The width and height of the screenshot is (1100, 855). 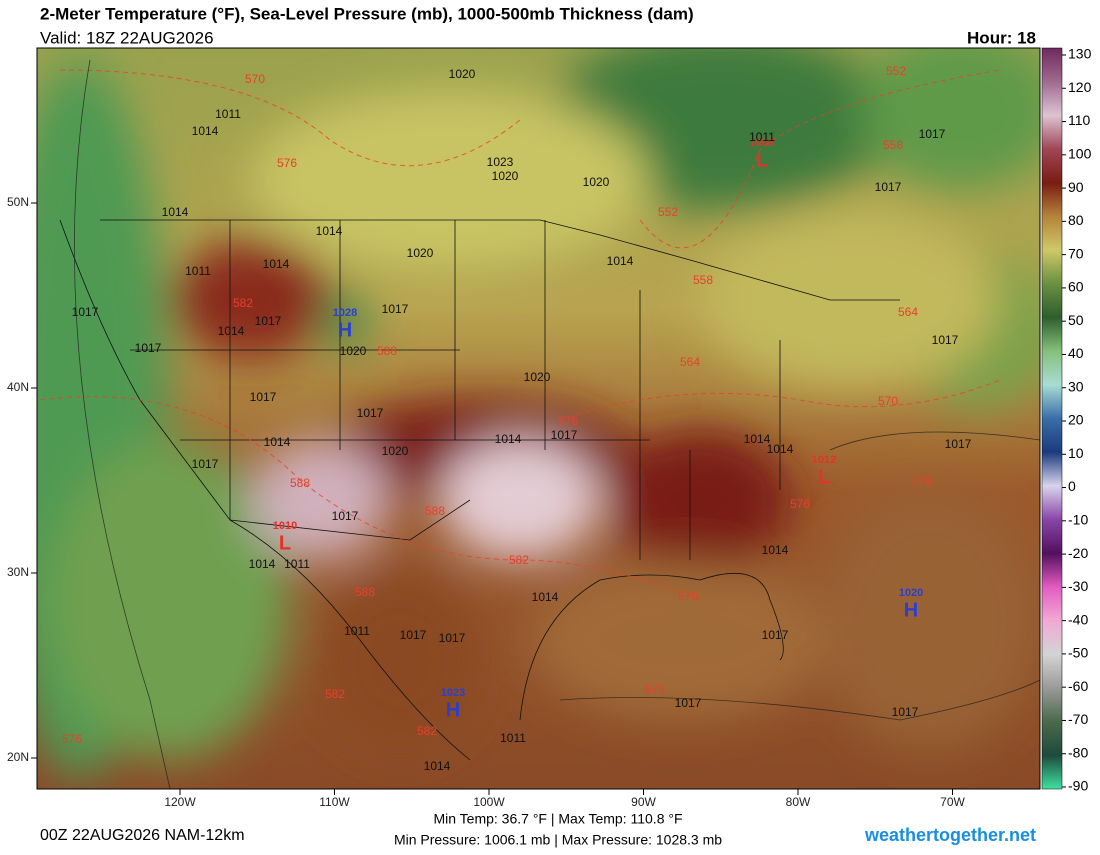 I want to click on colorbar-label: 90, so click(x=1076, y=187).